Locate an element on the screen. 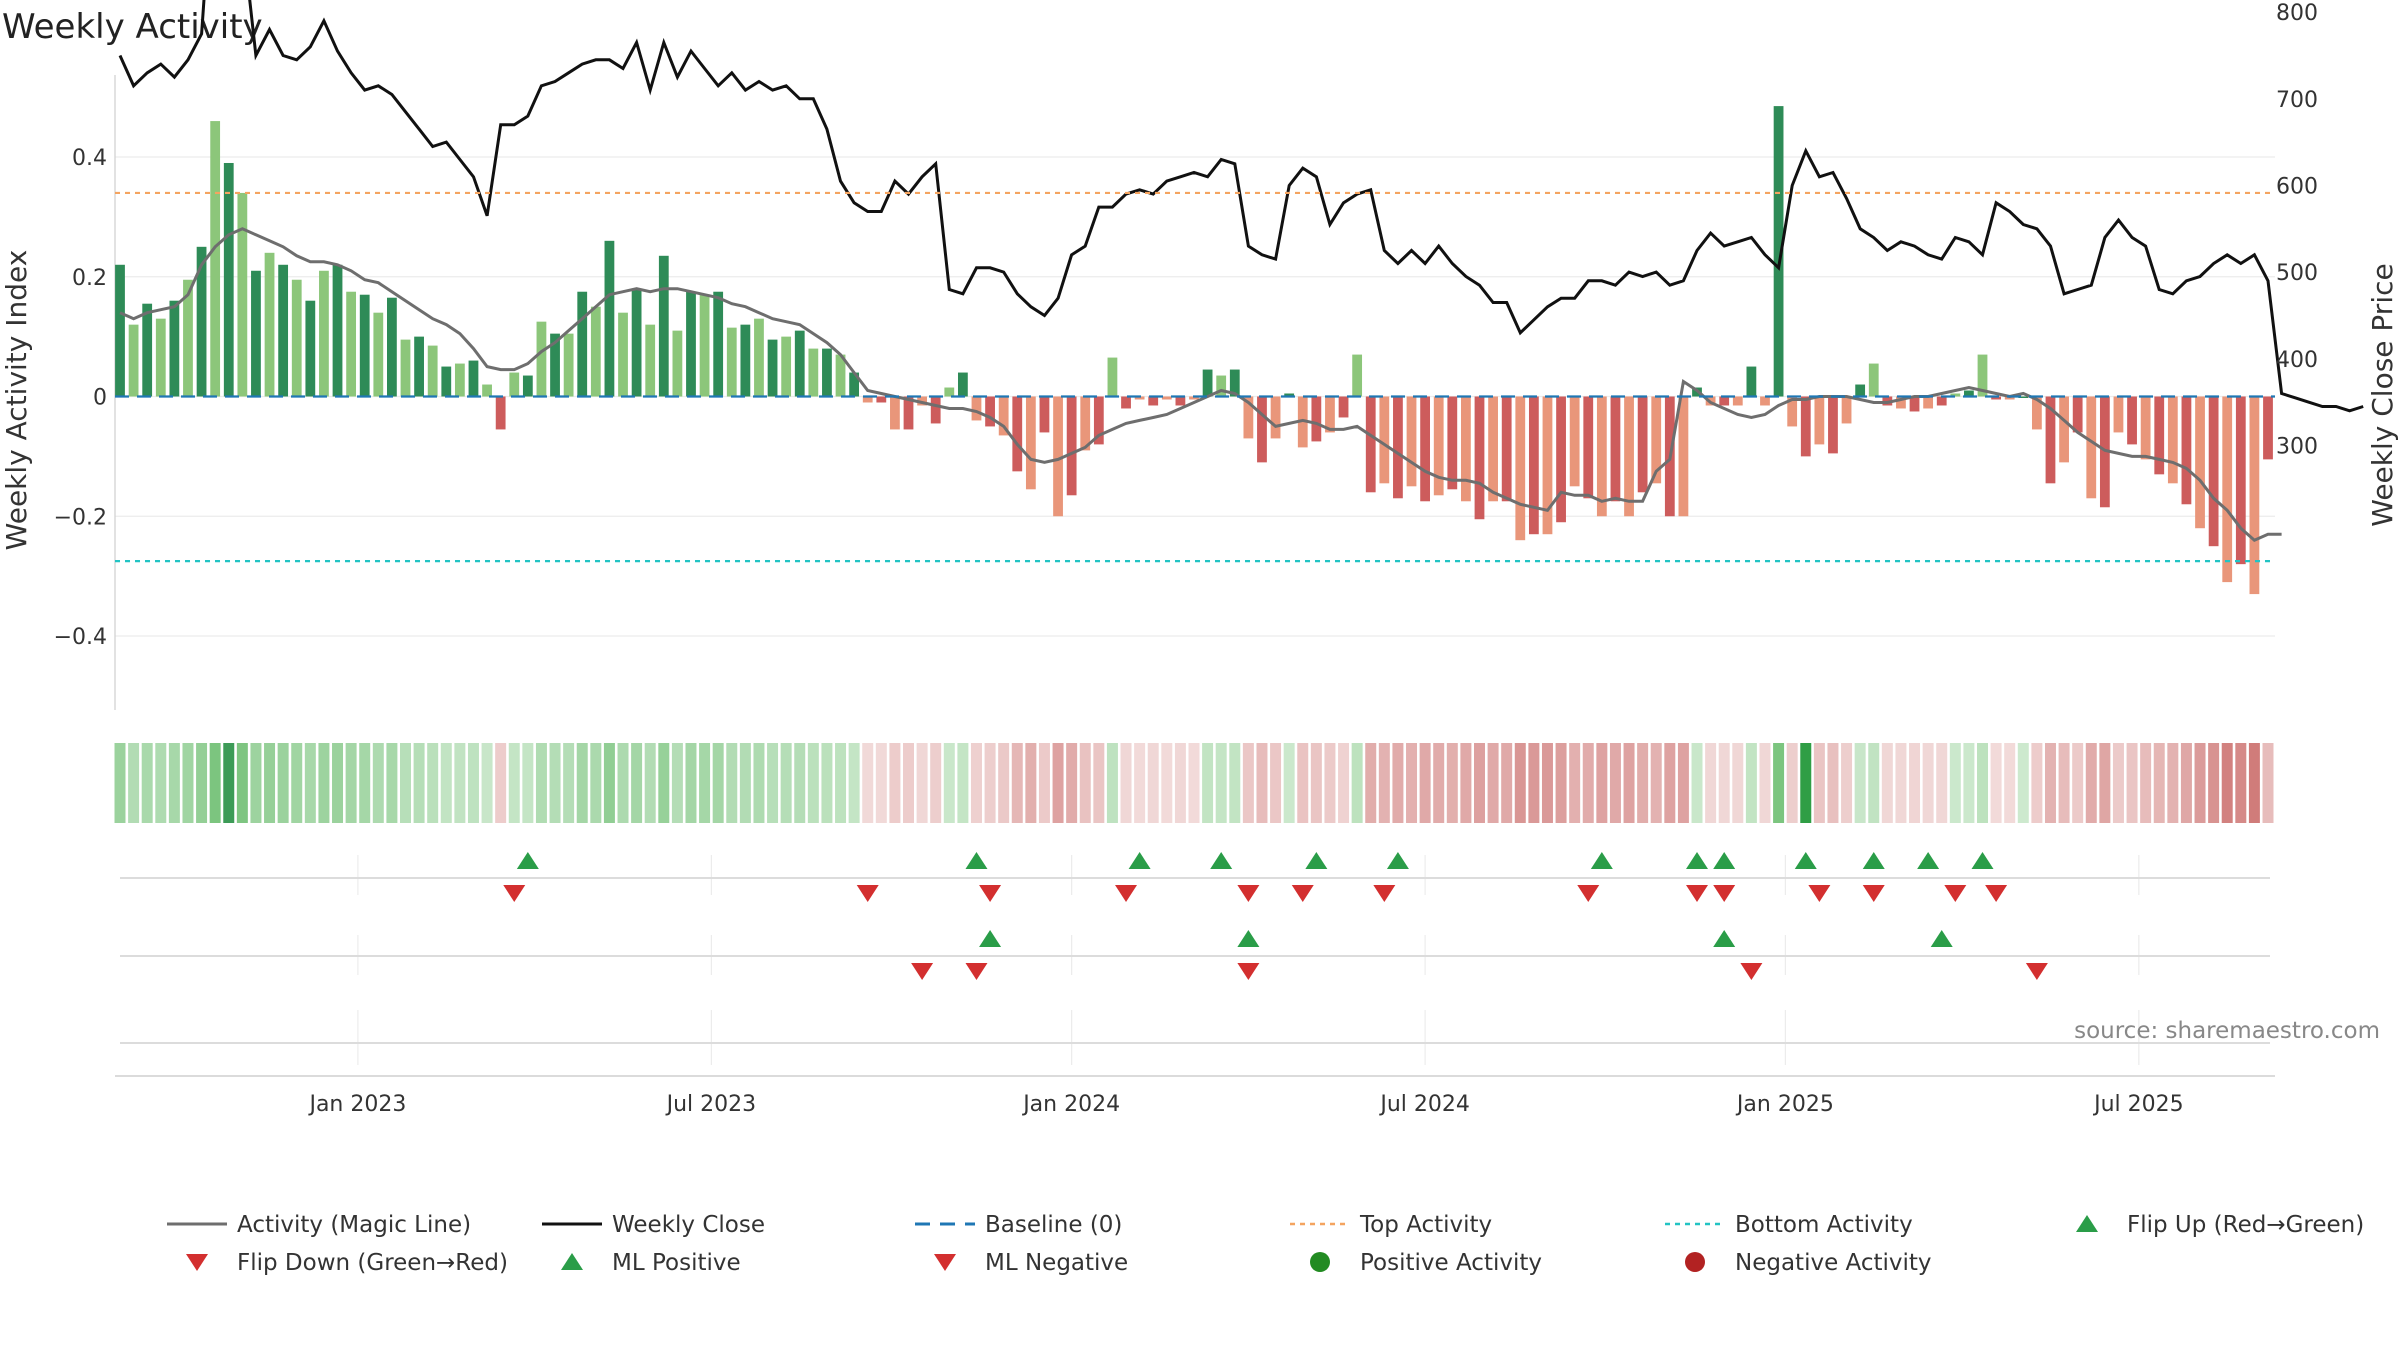  legend-item: Flip Up (Red→Green) is located at coordinates (2220, 1225).